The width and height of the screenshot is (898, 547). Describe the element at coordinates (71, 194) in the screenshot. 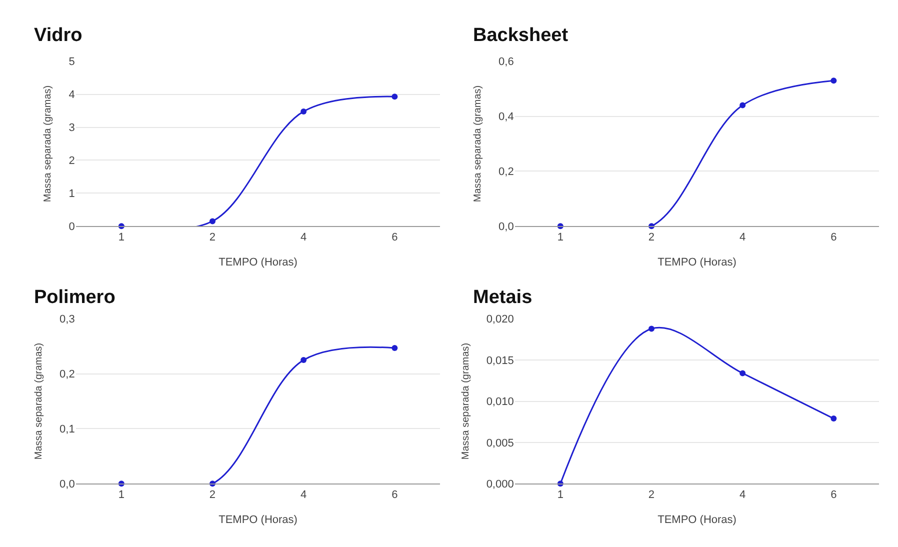

I see `y-tick-label: 1` at that location.